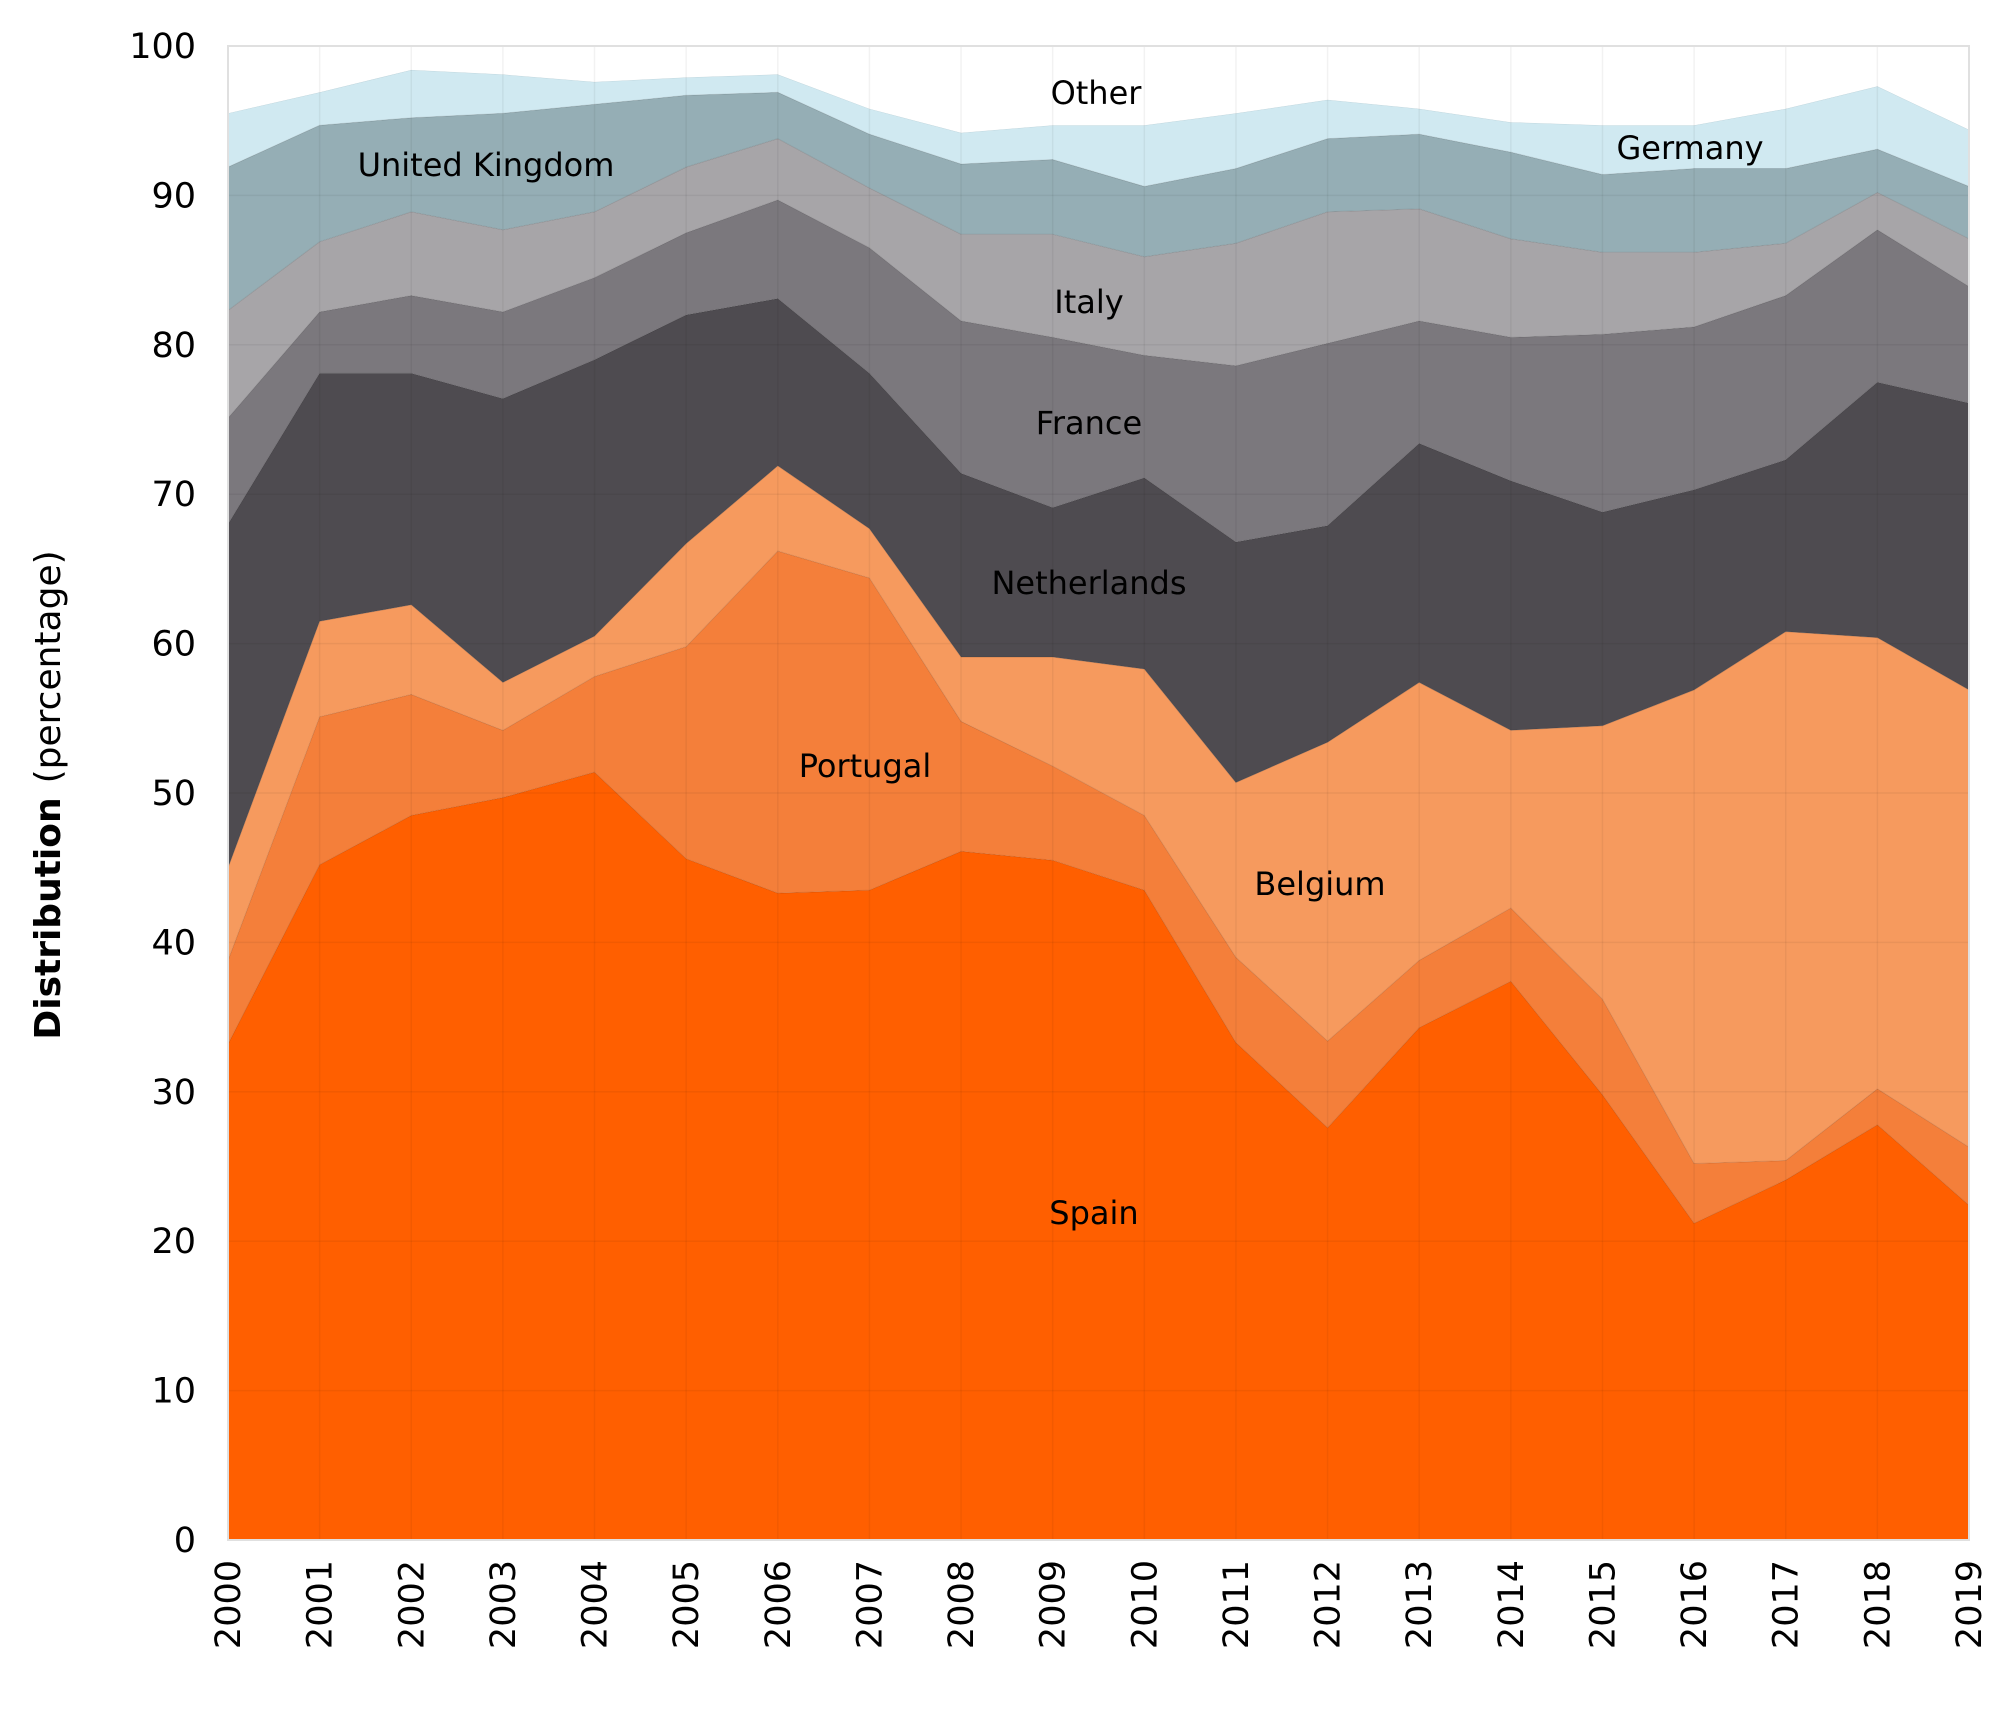 The image size is (1997, 1736). I want to click on y-tick-label: 100, so click(162, 47).